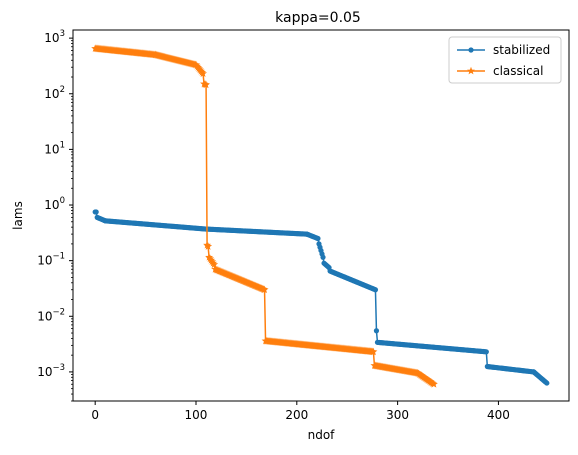 The height and width of the screenshot is (455, 578). Describe the element at coordinates (318, 18) in the screenshot. I see `chart-title: kappa=0.05` at that location.